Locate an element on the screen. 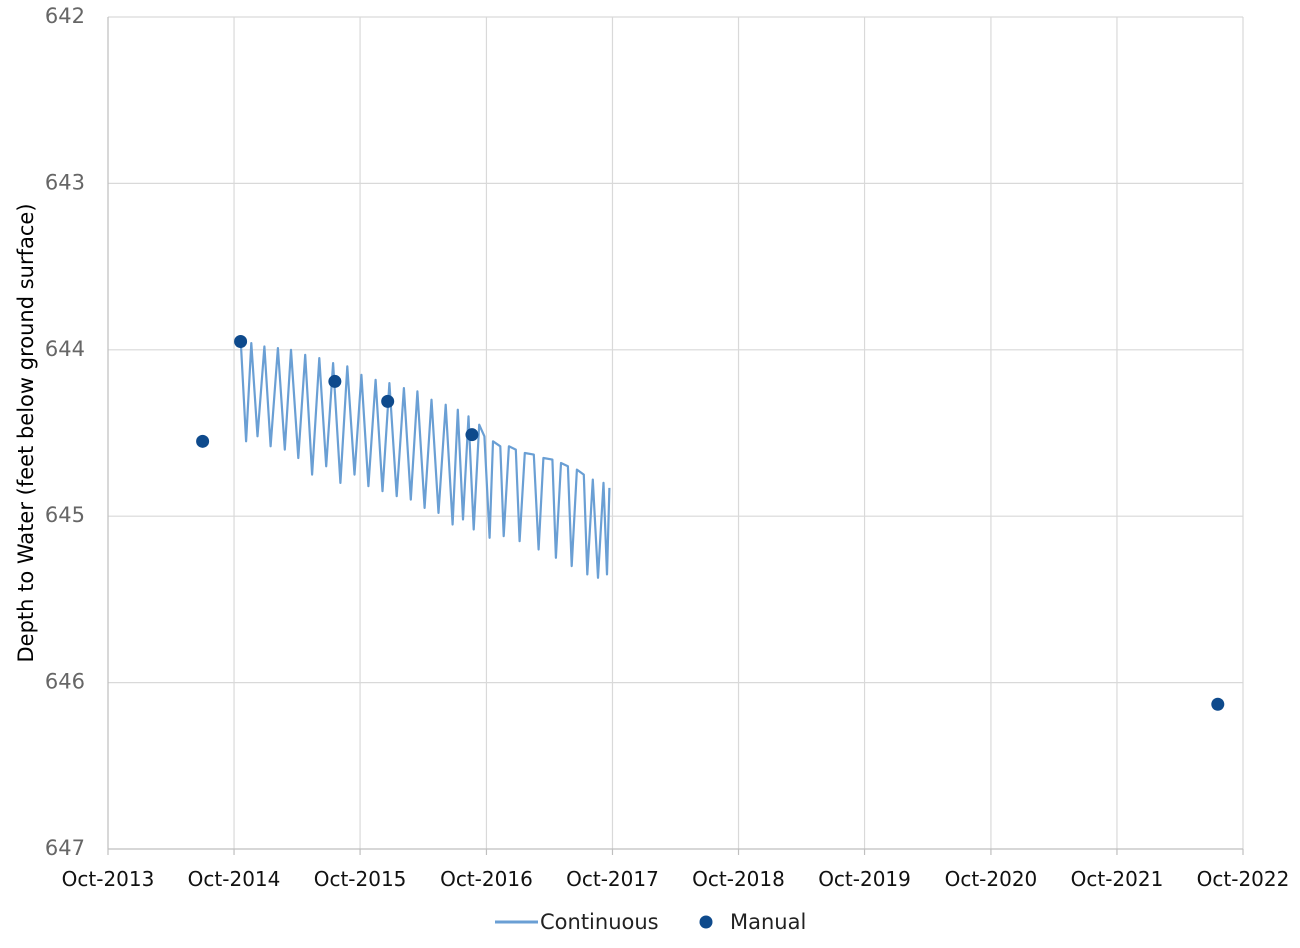 The height and width of the screenshot is (948, 1300). y-tick-label: 642 is located at coordinates (65, 16).